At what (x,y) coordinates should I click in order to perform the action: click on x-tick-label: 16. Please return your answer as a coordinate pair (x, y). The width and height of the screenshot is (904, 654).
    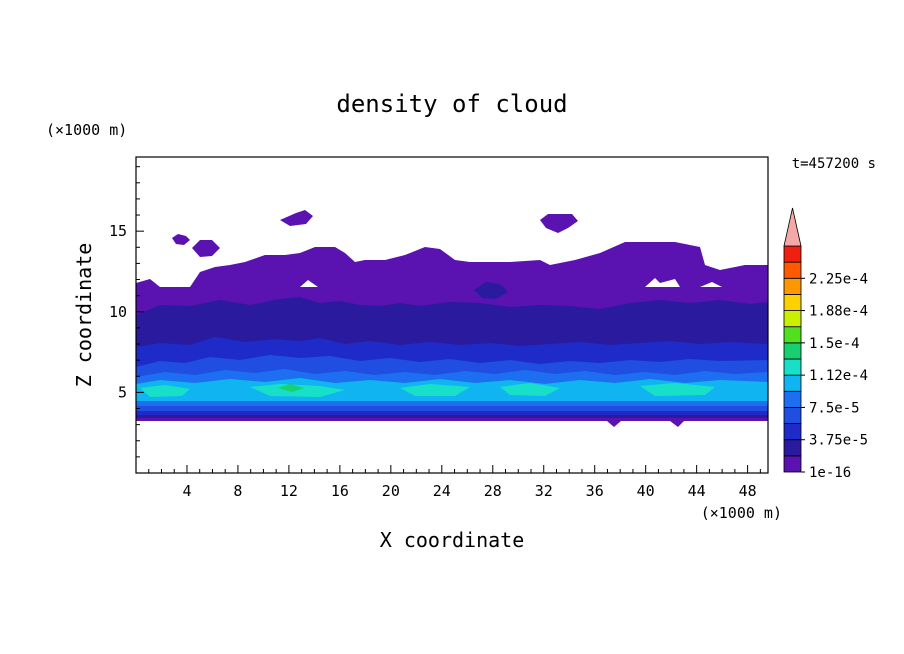
    Looking at the image, I should click on (340, 491).